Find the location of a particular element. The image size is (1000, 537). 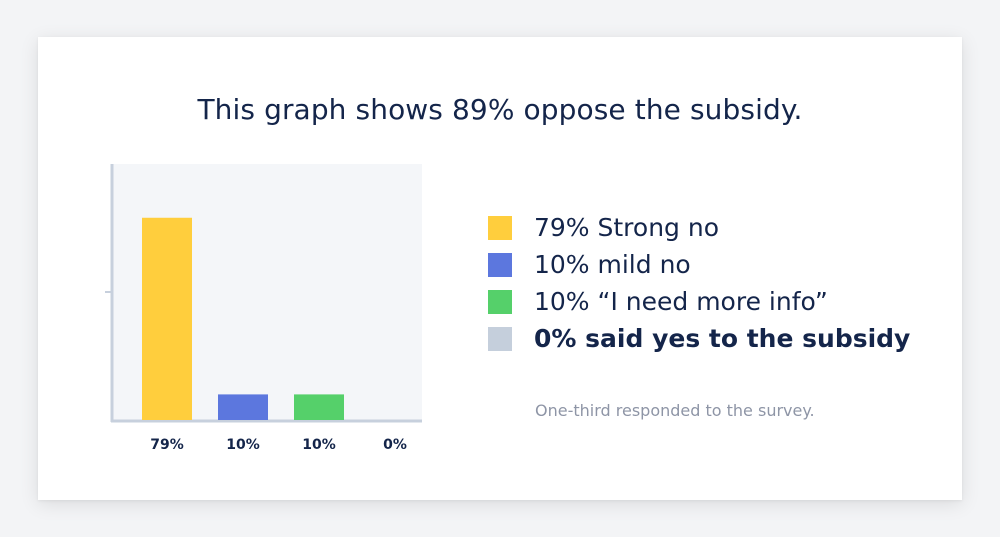

bar-label: 79% is located at coordinates (167, 445).